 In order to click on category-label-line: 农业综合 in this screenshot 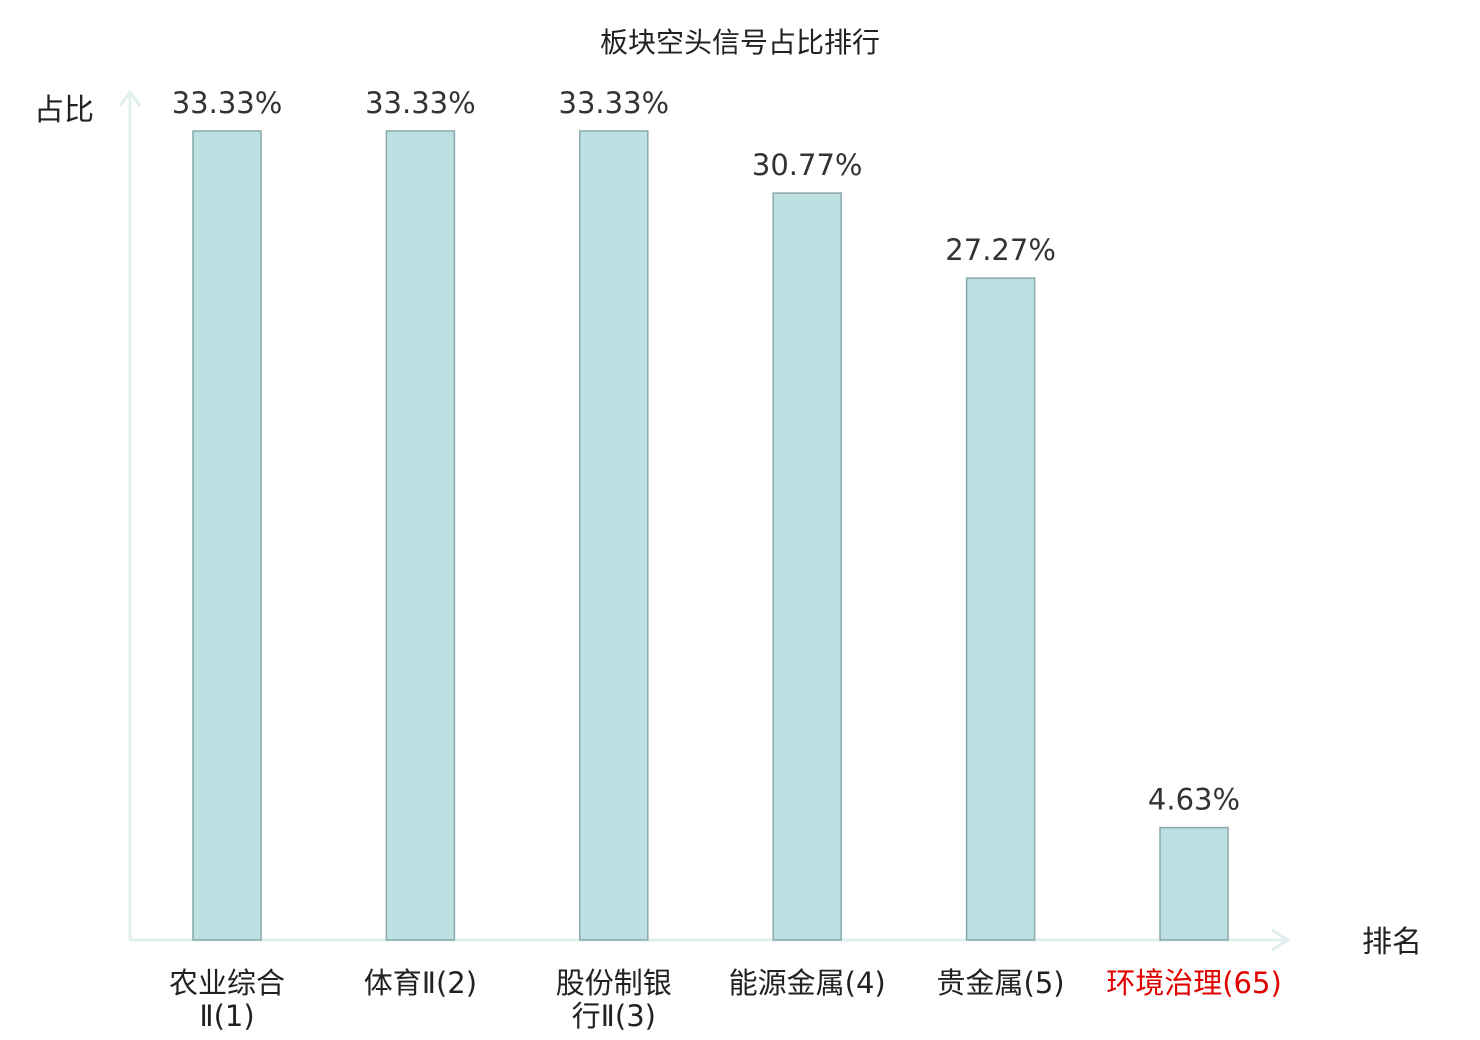, I will do `click(227, 983)`.